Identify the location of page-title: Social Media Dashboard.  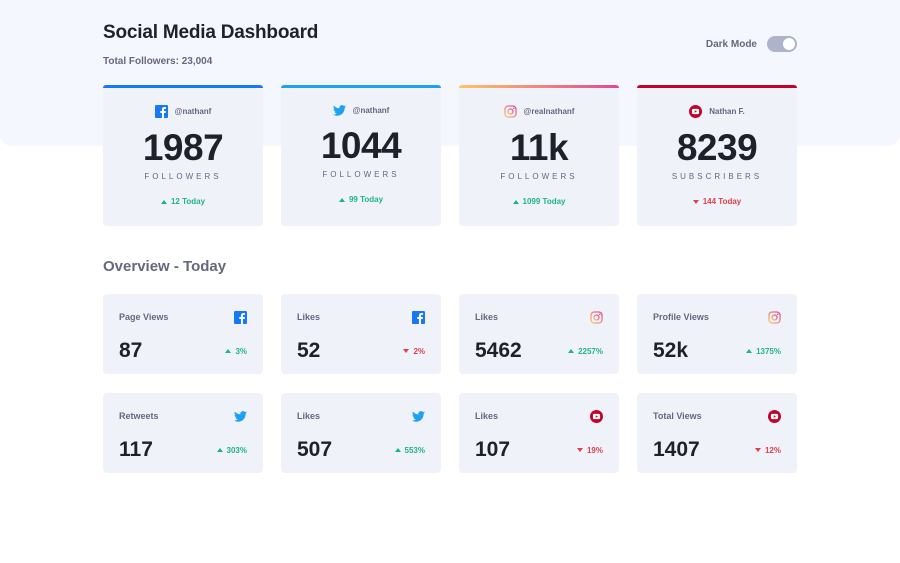
(211, 32).